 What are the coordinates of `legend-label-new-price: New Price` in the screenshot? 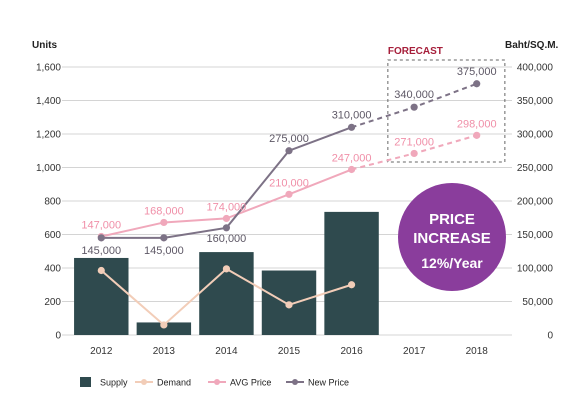 It's located at (328, 383).